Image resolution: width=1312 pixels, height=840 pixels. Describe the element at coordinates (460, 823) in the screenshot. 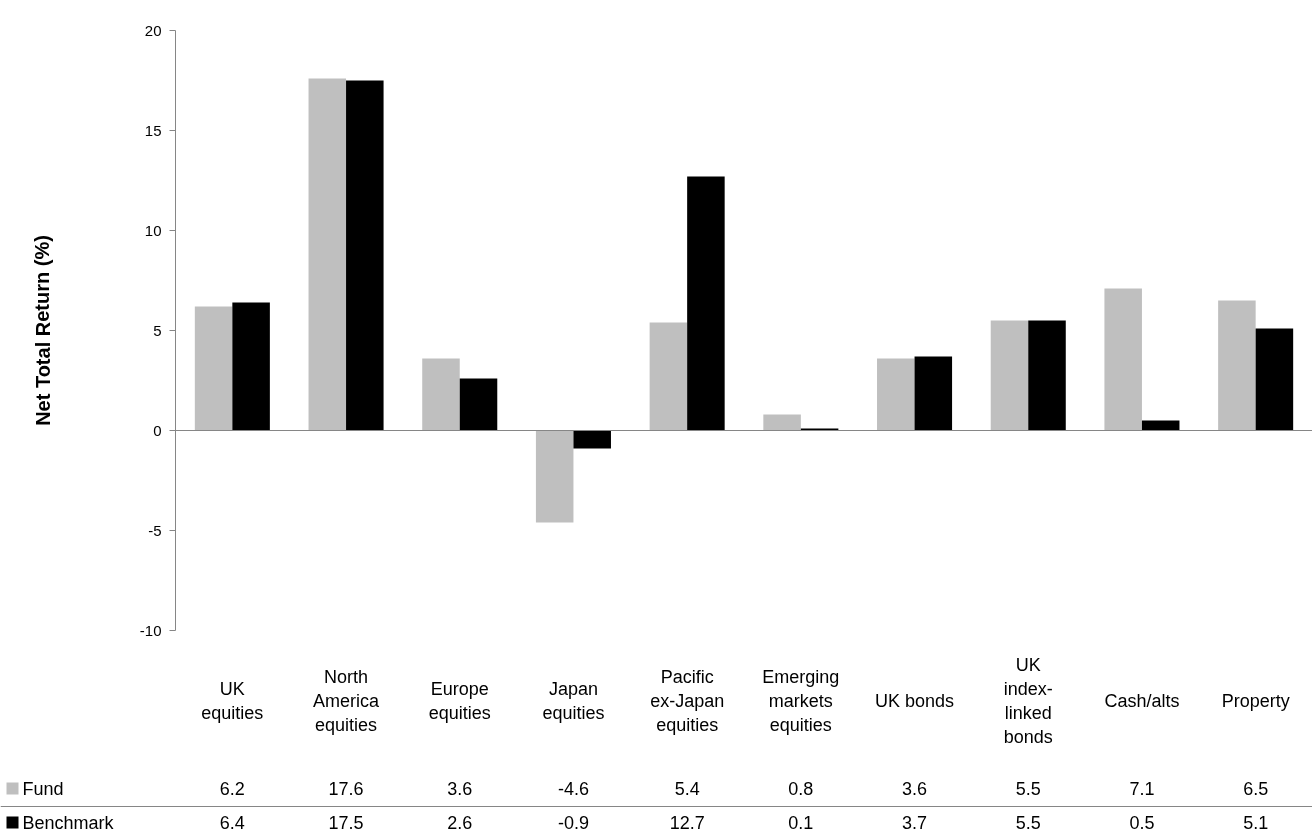

I see `data-label: 2.6` at that location.